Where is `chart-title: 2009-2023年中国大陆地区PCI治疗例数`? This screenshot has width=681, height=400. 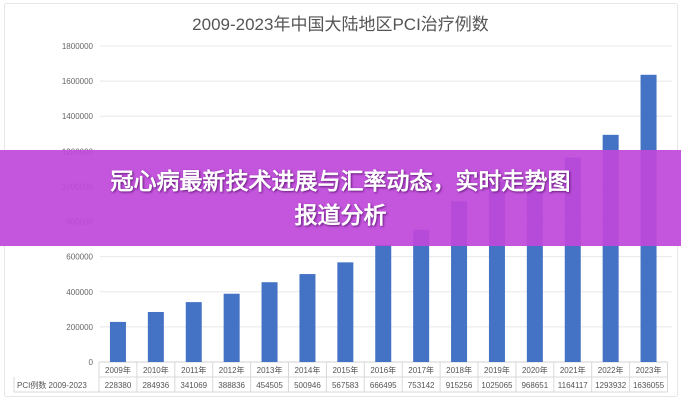
chart-title: 2009-2023年中国大陆地区PCI治疗例数 is located at coordinates (340, 24).